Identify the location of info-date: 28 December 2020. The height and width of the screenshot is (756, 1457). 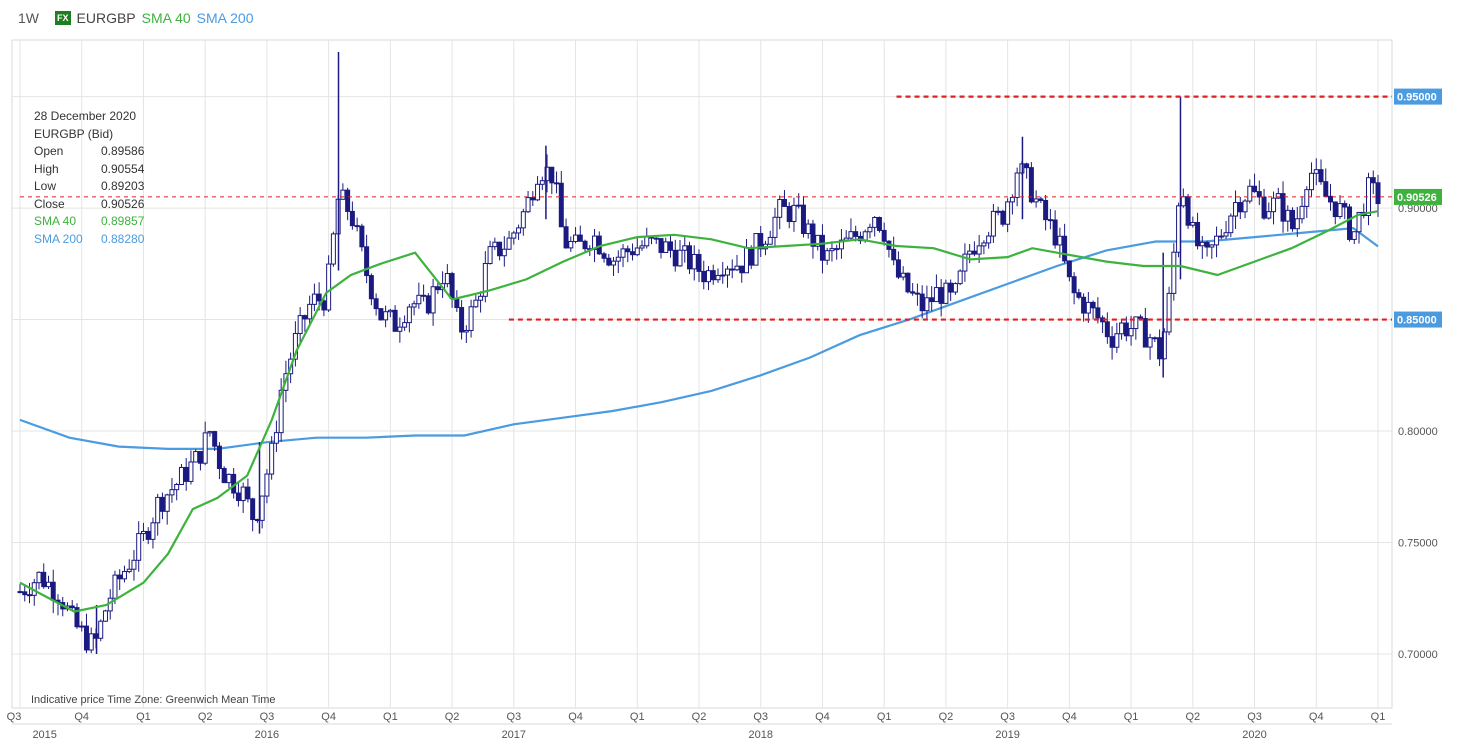
(85, 116).